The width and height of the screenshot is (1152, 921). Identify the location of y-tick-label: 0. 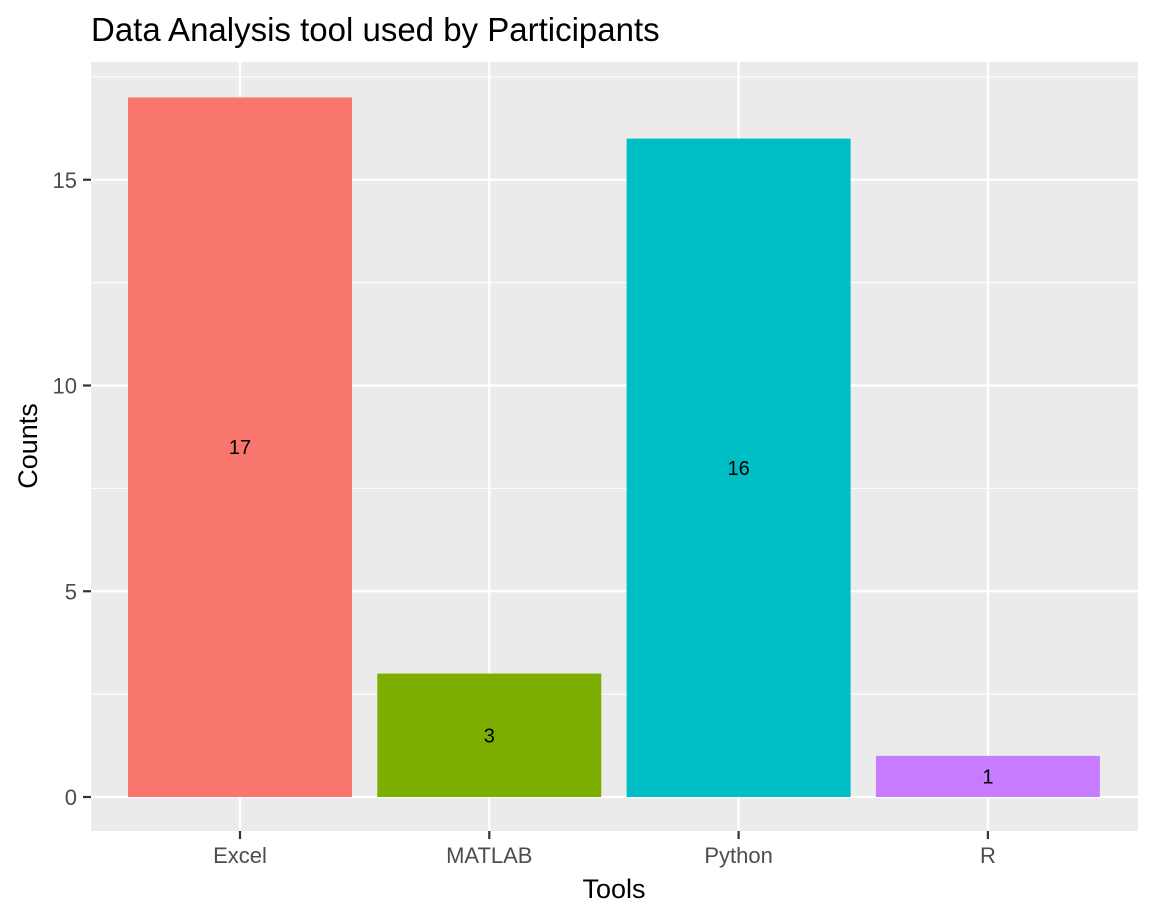
(71, 797).